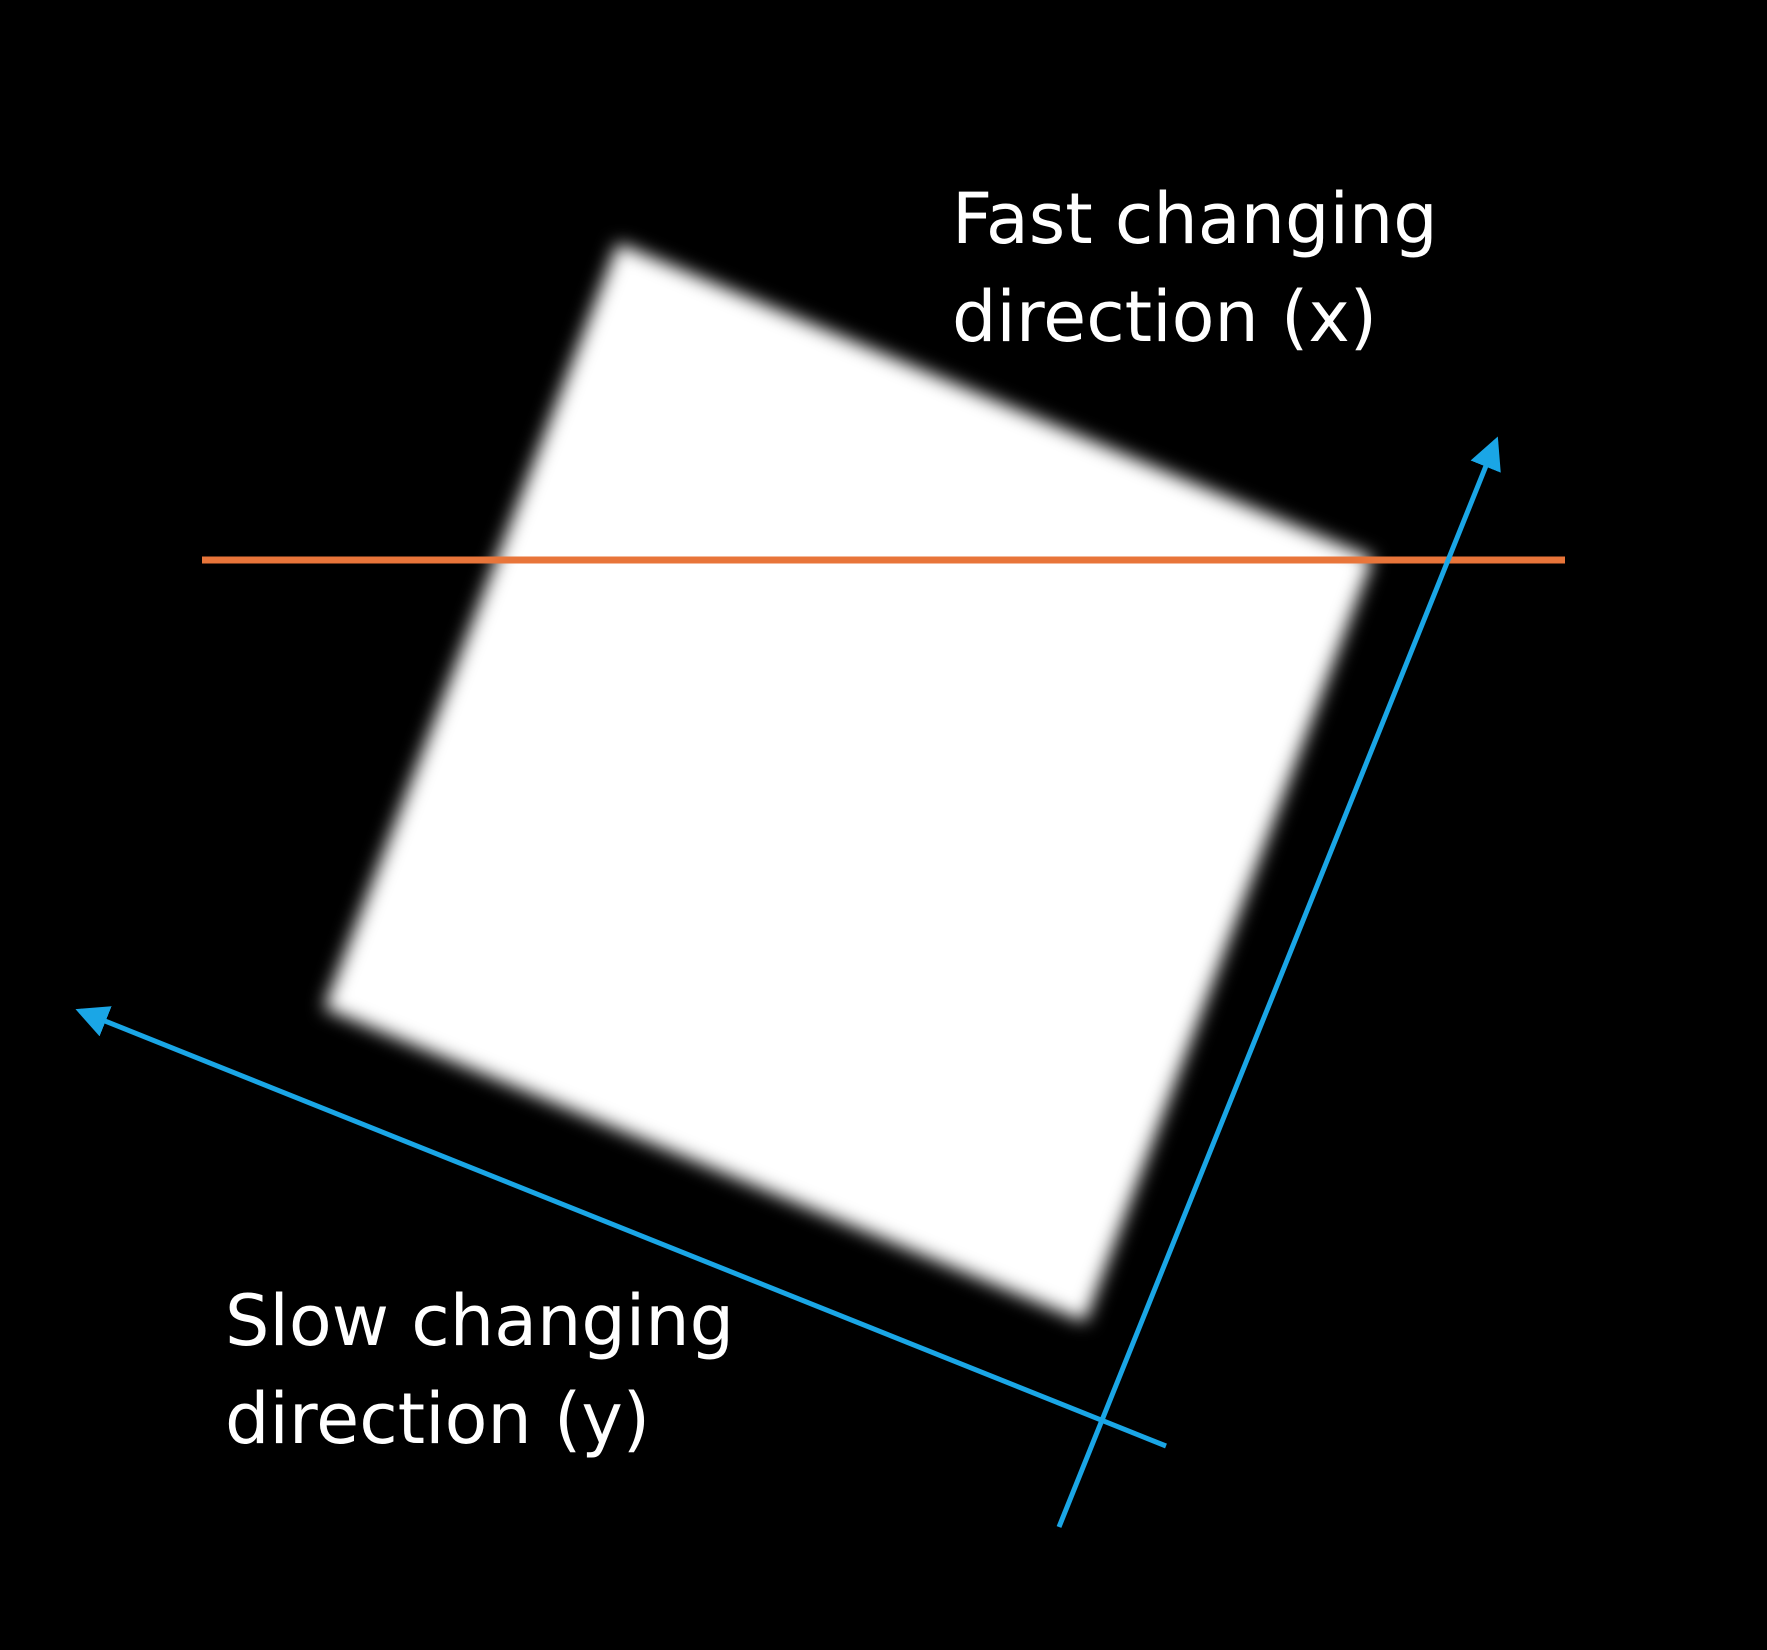  I want to click on fast-label-line-2: direction (x), so click(1165, 317).